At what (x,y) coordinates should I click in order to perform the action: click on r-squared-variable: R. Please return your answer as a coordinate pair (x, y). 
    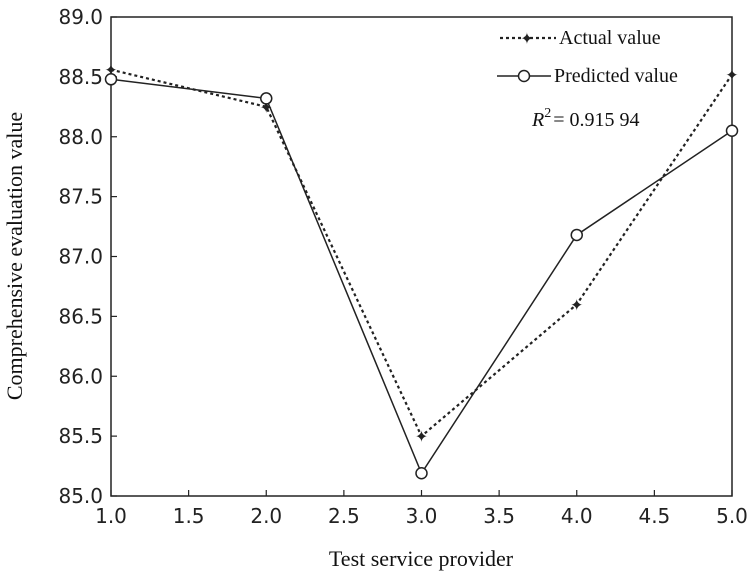
    Looking at the image, I should click on (537, 120).